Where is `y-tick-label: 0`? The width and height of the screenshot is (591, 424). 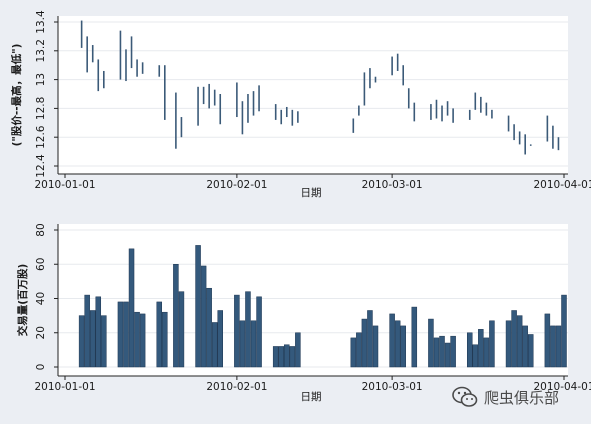 y-tick-label: 0 is located at coordinates (41, 367).